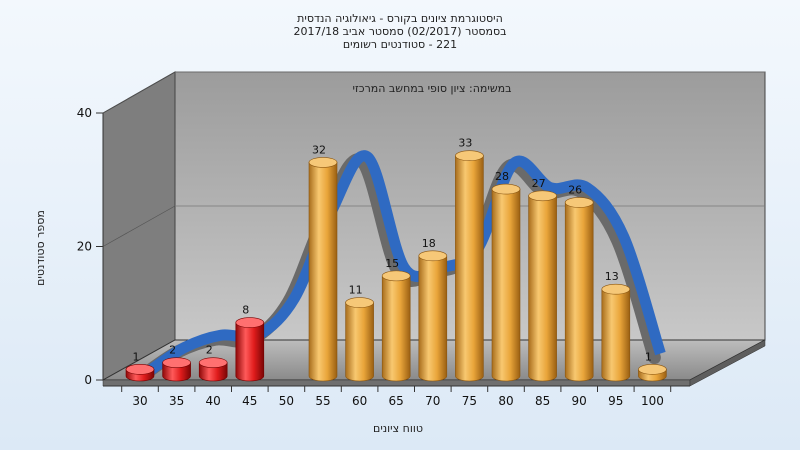 The height and width of the screenshot is (450, 800). Describe the element at coordinates (429, 243) in the screenshot. I see `value-label: 18` at that location.